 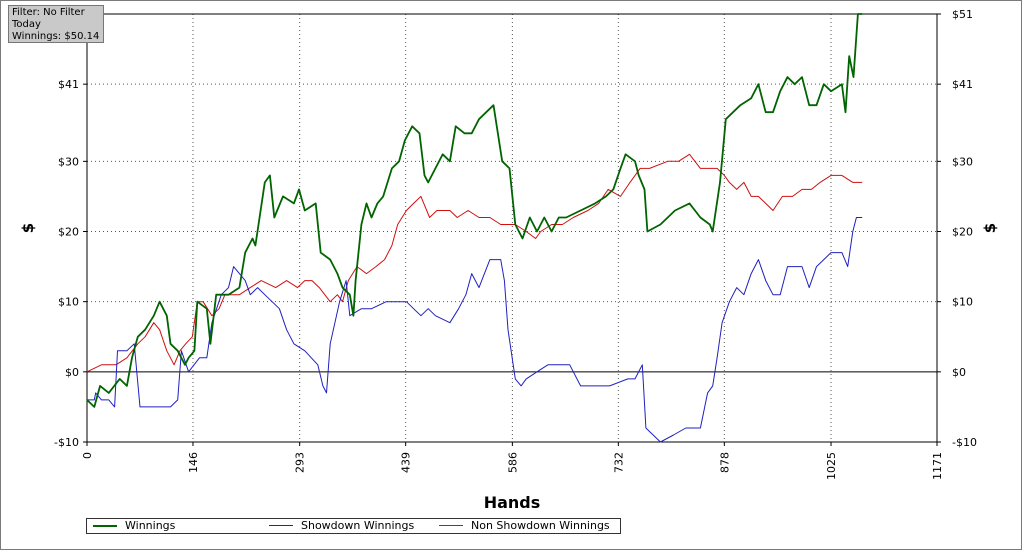 What do you see at coordinates (48, 12) in the screenshot?
I see `filter-label: Filter: No Filter` at bounding box center [48, 12].